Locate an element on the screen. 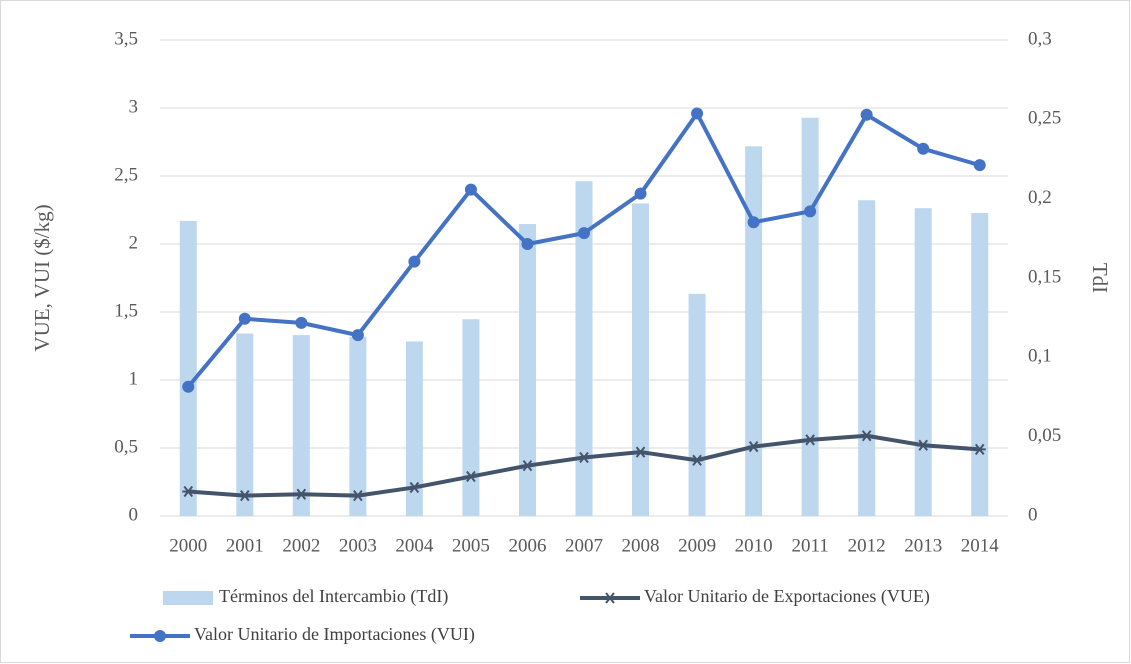  y2-tick-label: 0,15 is located at coordinates (1044, 276).